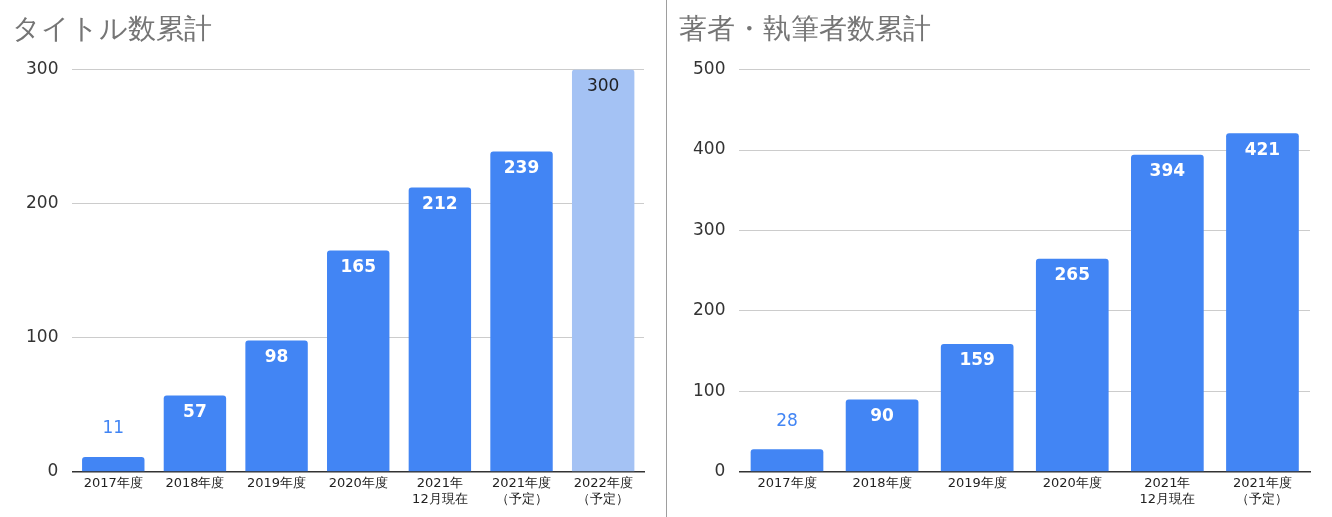  I want to click on chart-title: タイトル数累計, so click(112, 29).